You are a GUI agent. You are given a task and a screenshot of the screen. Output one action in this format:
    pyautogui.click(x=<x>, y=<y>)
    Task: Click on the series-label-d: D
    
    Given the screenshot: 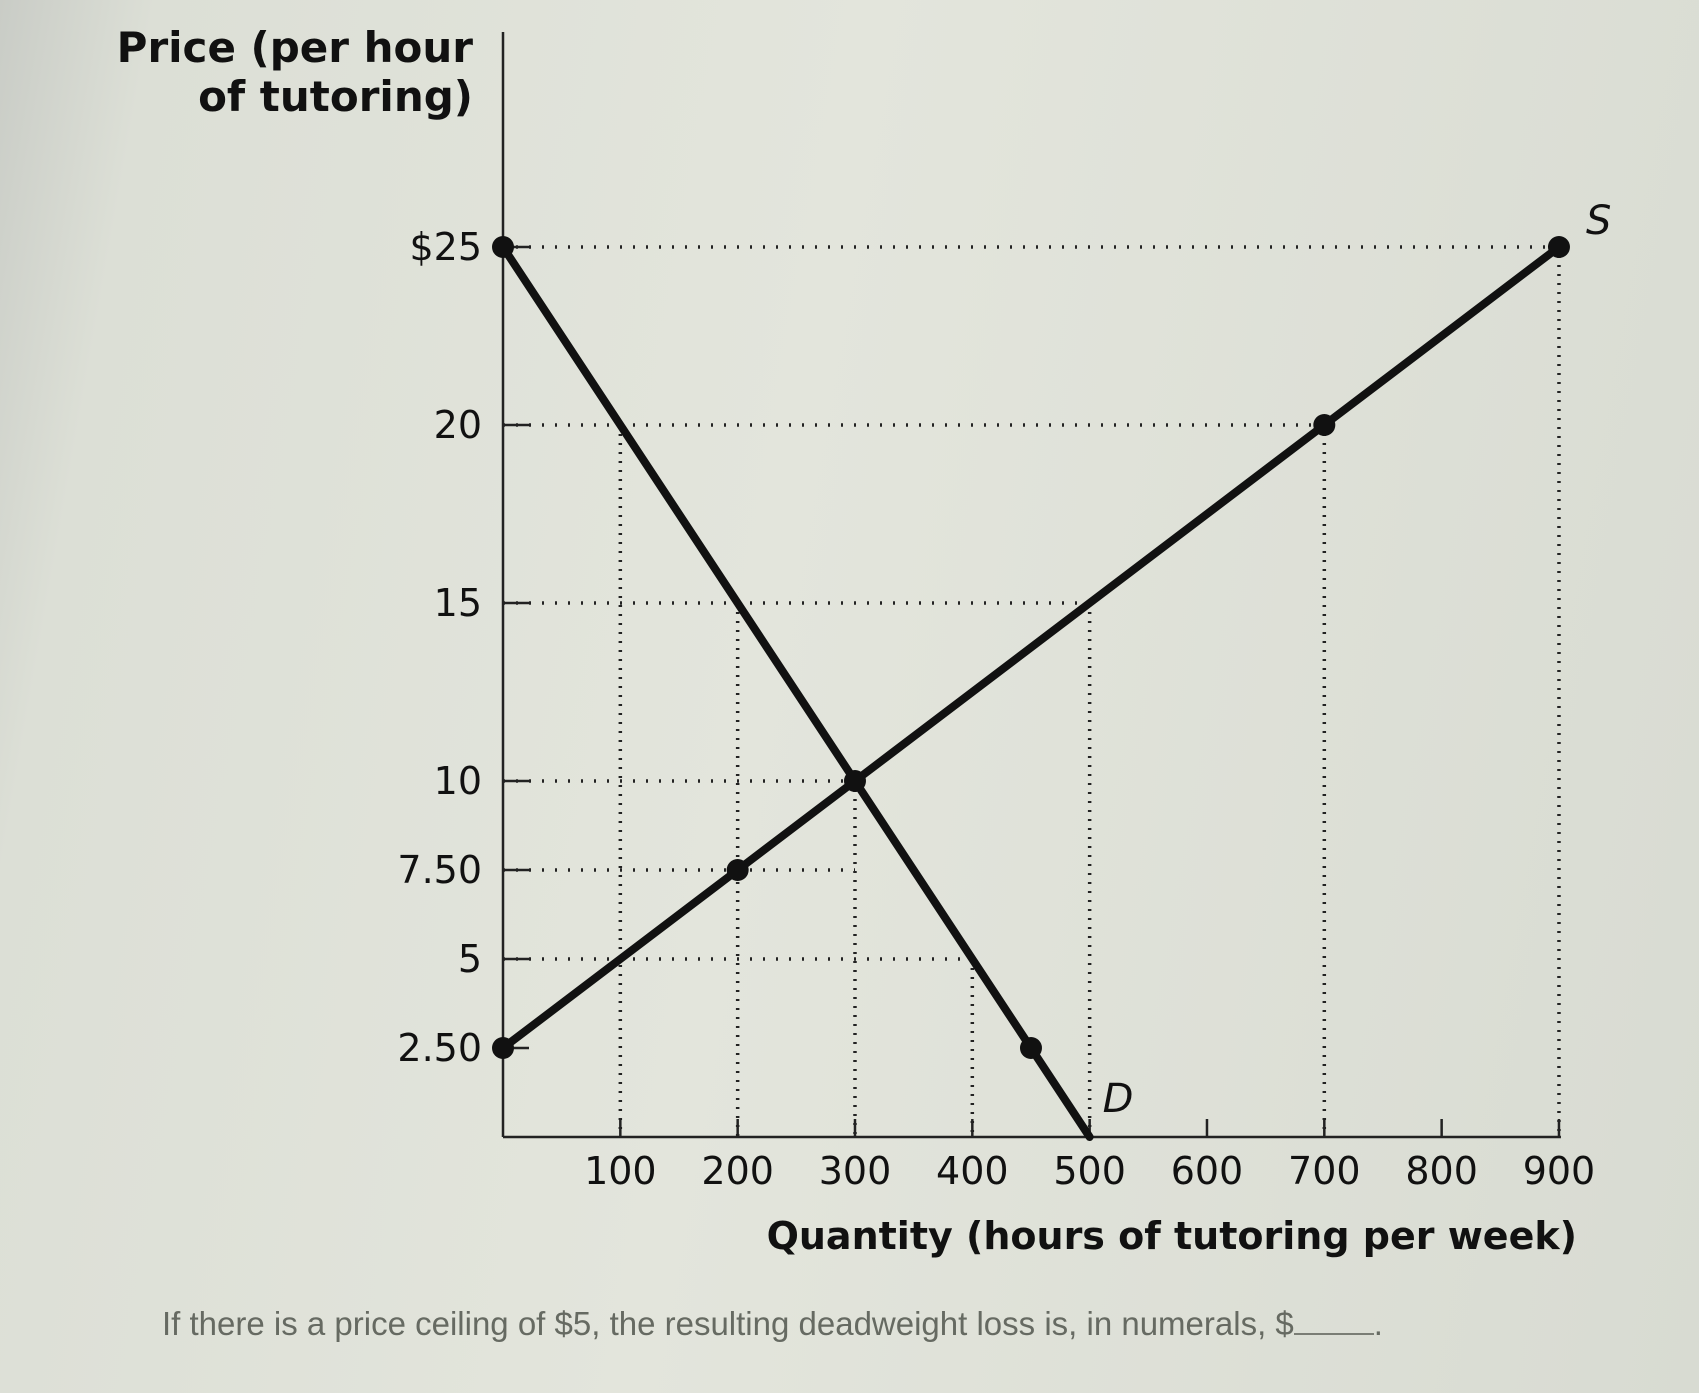 What is the action you would take?
    pyautogui.click(x=1118, y=1099)
    